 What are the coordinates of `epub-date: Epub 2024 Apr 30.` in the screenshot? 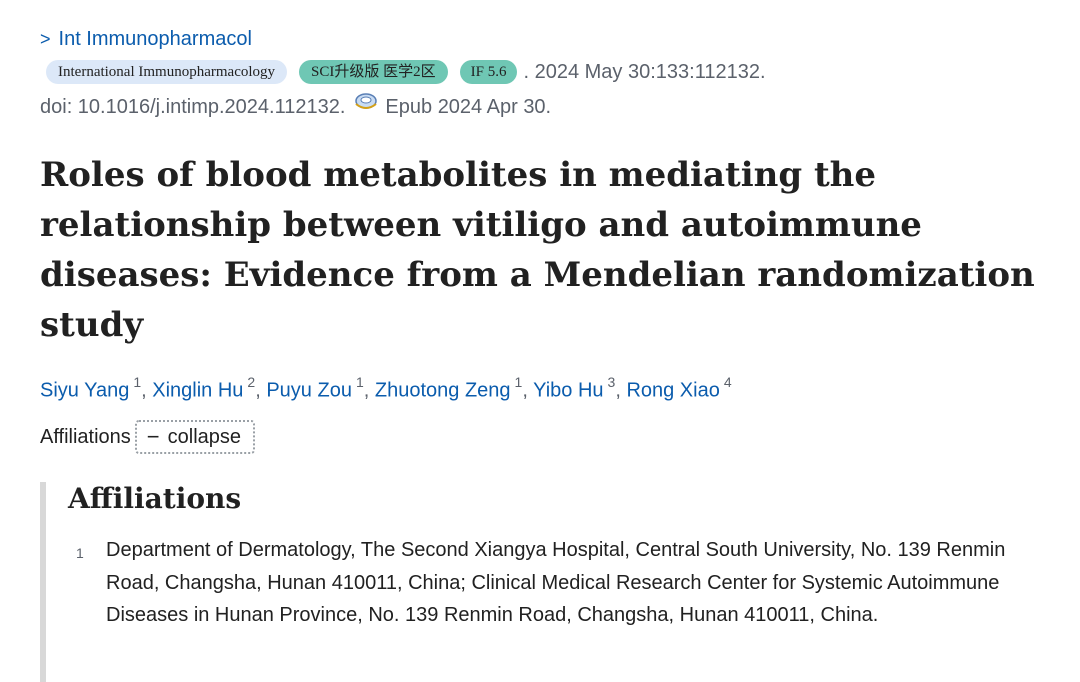 It's located at (468, 107).